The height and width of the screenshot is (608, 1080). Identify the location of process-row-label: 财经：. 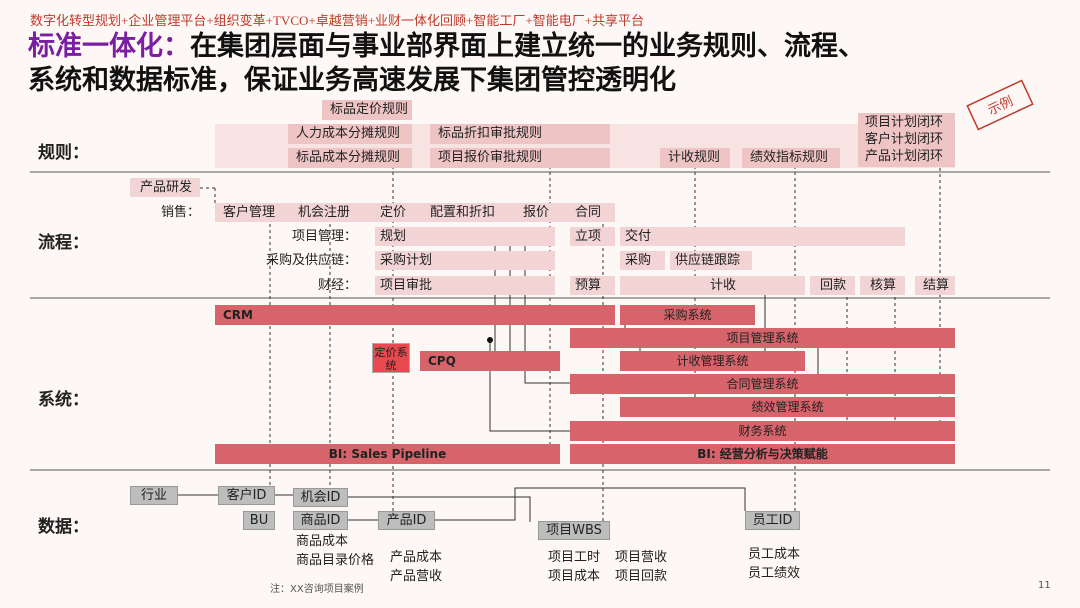
(337, 285).